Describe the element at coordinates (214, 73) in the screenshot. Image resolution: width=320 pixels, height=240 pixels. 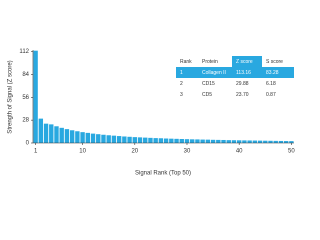
I see `table-cell: Collagen II` at that location.